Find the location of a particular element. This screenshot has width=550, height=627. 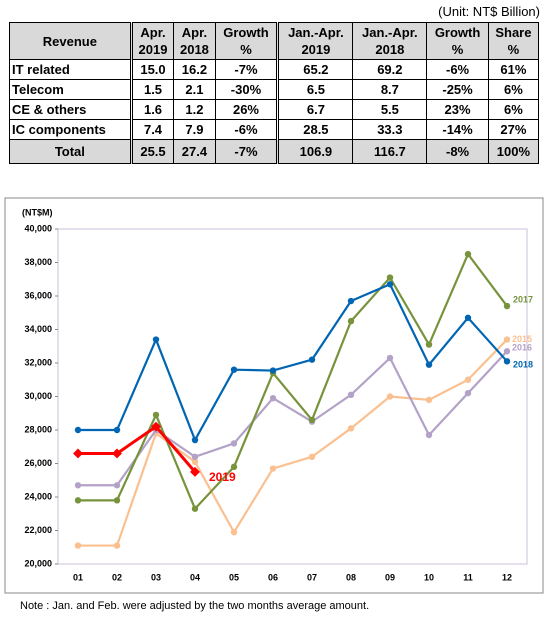

unit: (Unit: NT$ Billion) is located at coordinates (489, 11).